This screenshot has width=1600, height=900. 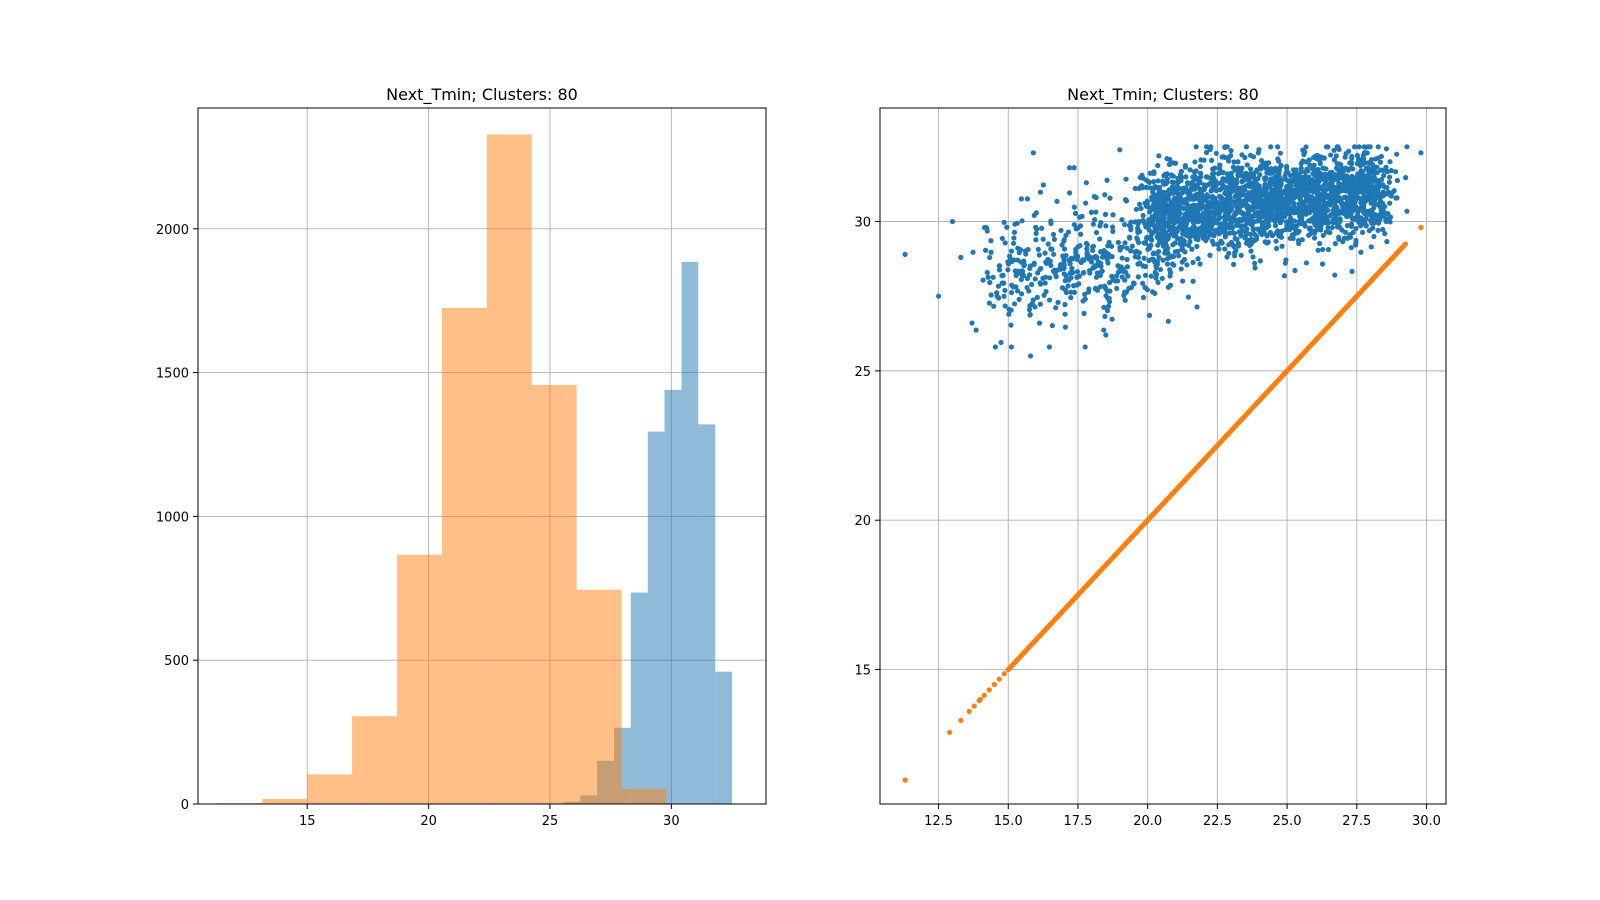 I want to click on scatter-title: Next_Tmin; Clusters: 80, so click(x=1163, y=95).